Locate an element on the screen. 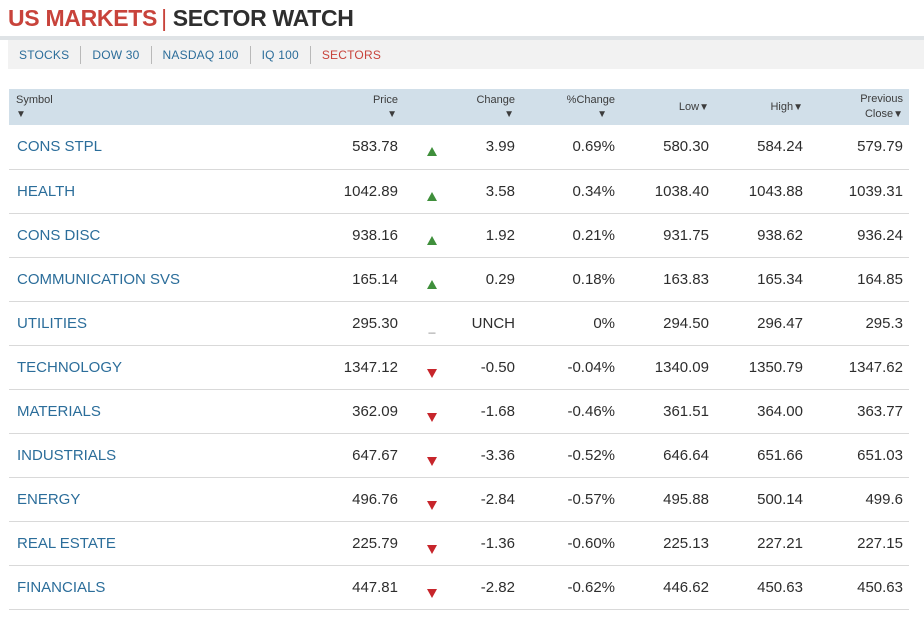 The width and height of the screenshot is (924, 625). header-price-label: Price is located at coordinates (385, 100).